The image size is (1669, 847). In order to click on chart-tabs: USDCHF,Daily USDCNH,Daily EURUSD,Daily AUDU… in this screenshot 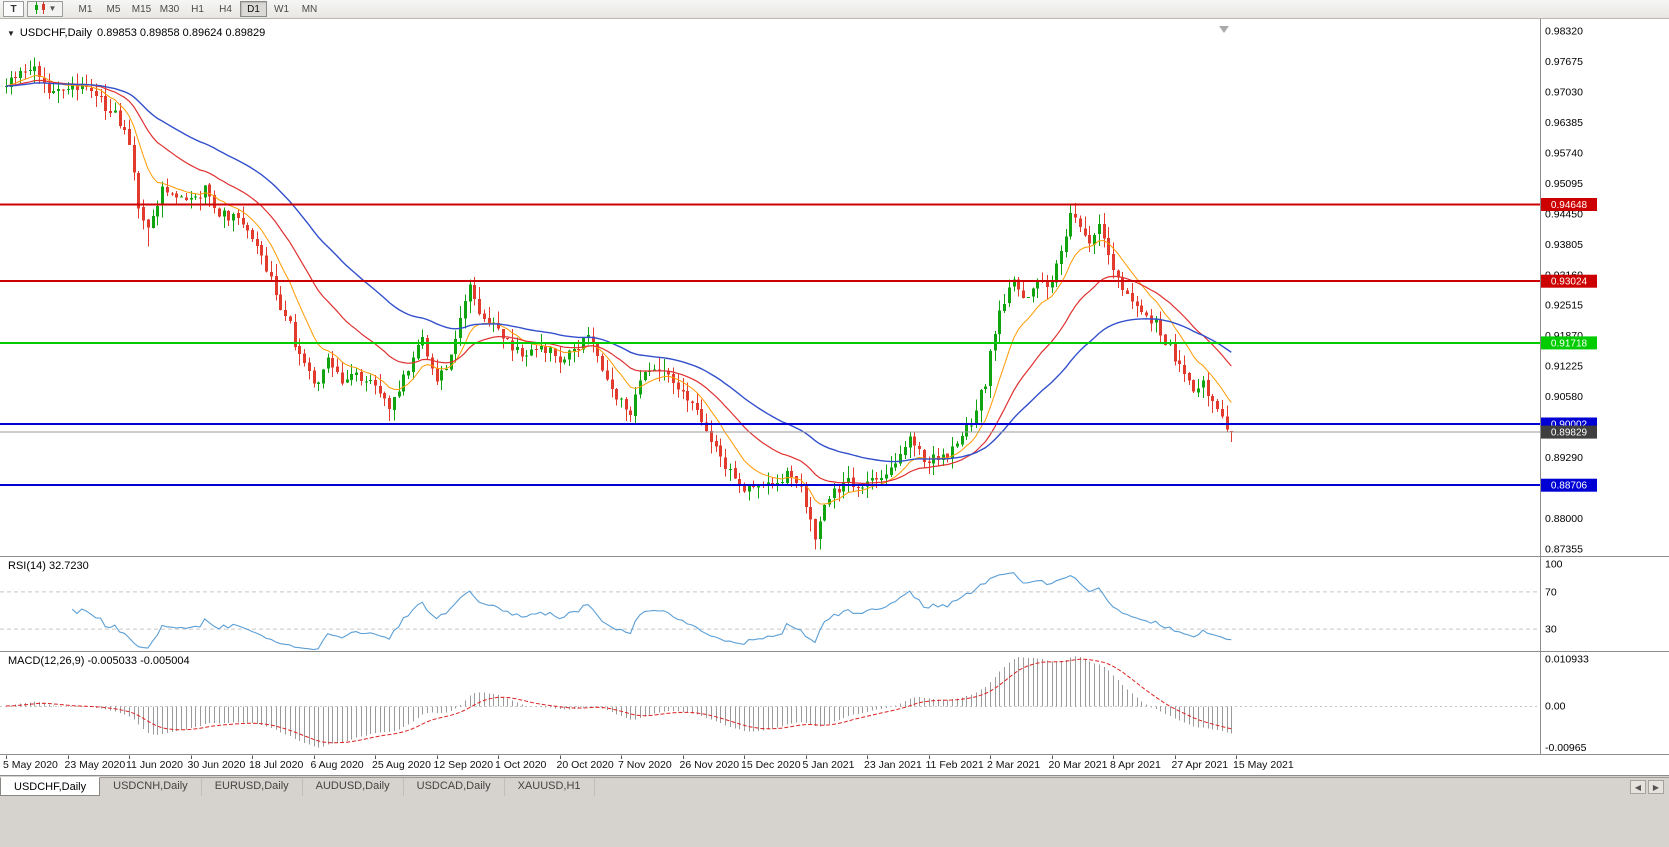, I will do `click(297, 786)`.